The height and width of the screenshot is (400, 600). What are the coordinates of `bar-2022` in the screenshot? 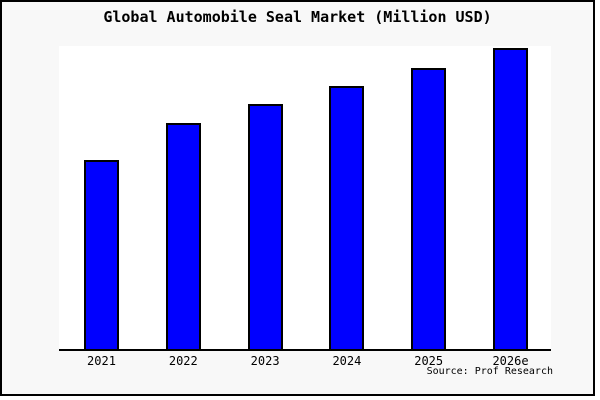 It's located at (183, 236).